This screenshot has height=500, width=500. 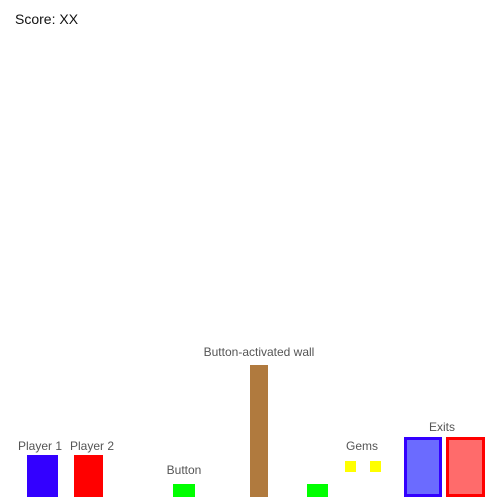 What do you see at coordinates (259, 352) in the screenshot?
I see `wall-label: Button-activated wall` at bounding box center [259, 352].